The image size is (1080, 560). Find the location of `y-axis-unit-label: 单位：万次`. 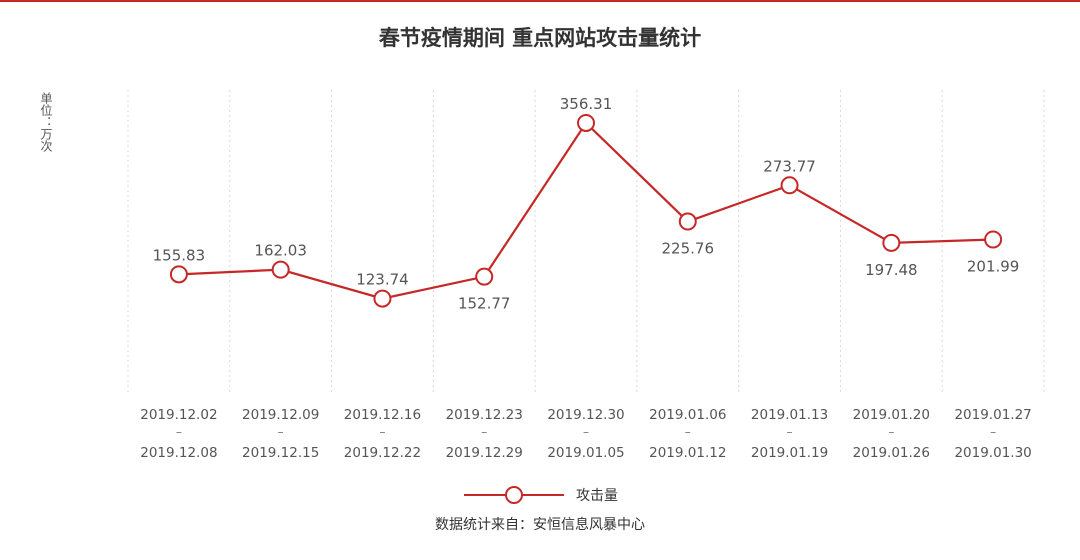

y-axis-unit-label: 单位：万次 is located at coordinates (46, 122).